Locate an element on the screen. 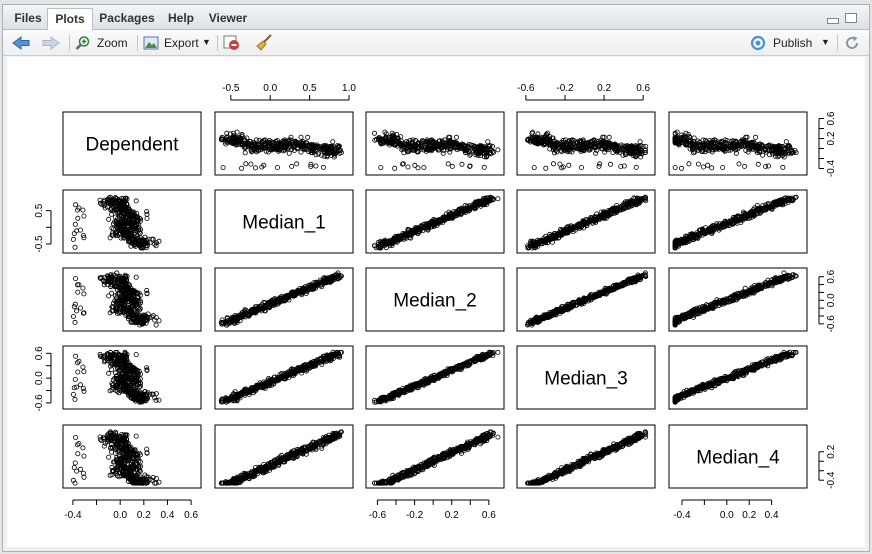 The height and width of the screenshot is (554, 872). tab-help: Help is located at coordinates (180, 18).